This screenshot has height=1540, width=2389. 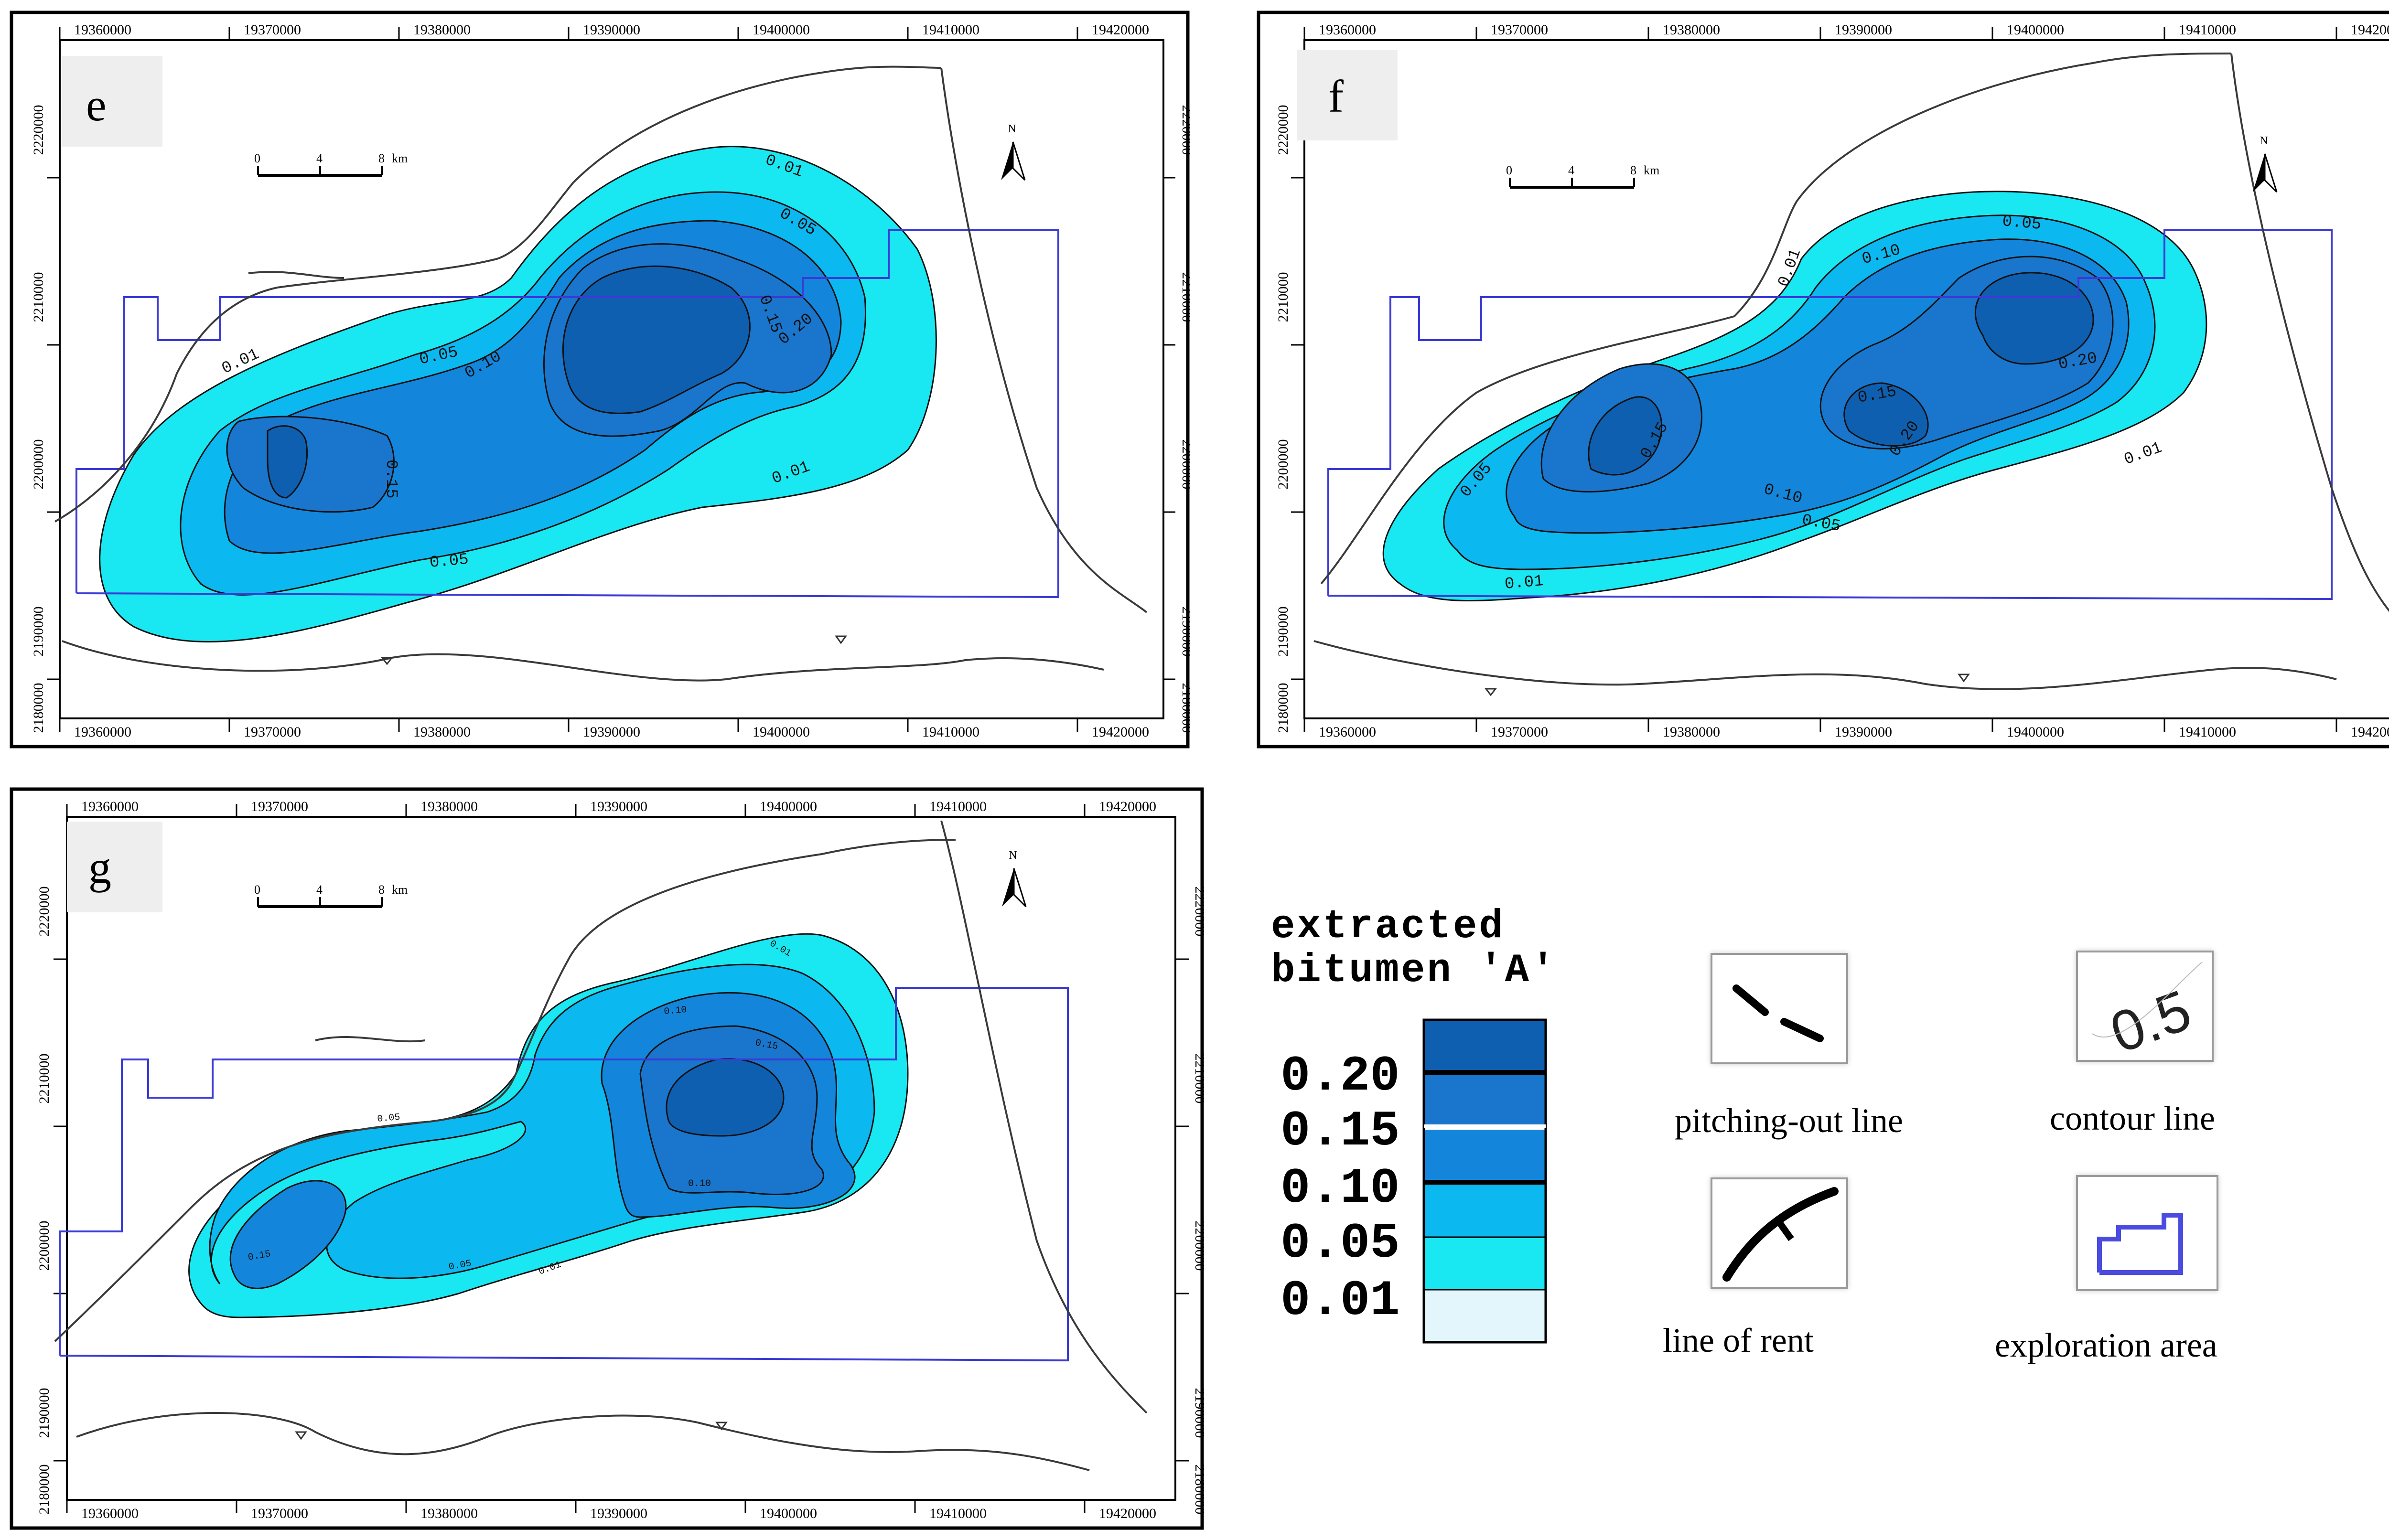 I want to click on exploration-area-icon, so click(x=2140, y=1244).